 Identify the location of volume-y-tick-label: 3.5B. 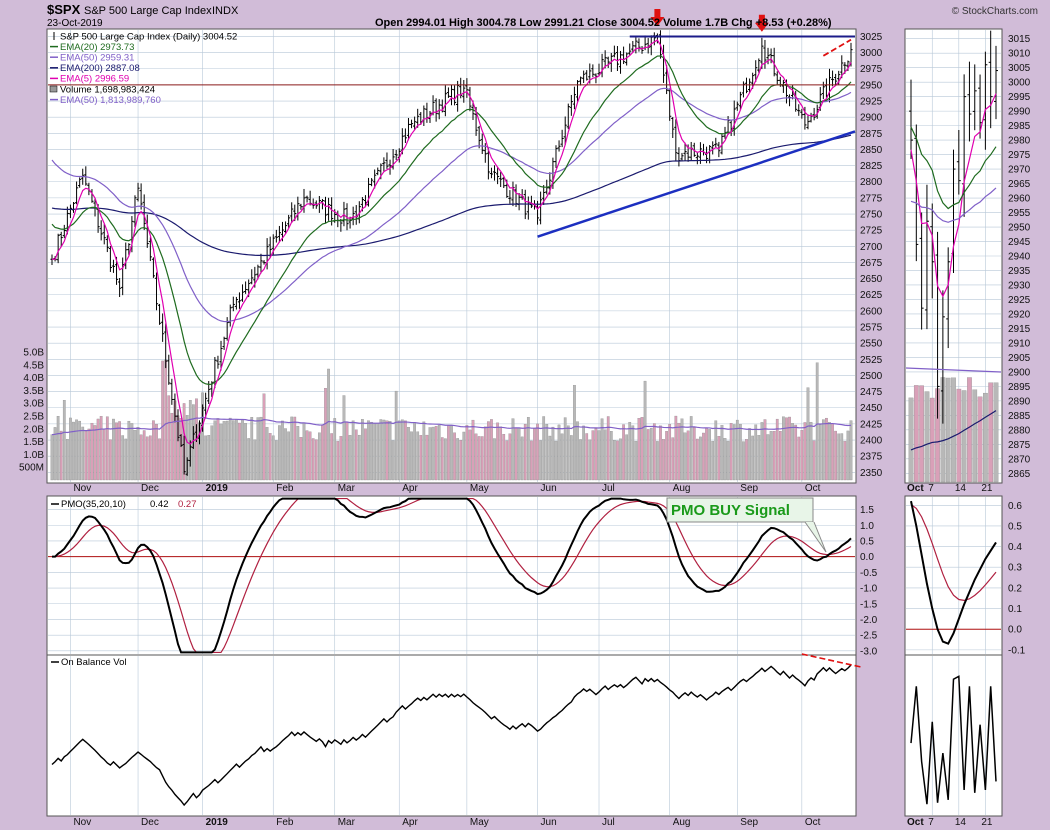
(33, 391).